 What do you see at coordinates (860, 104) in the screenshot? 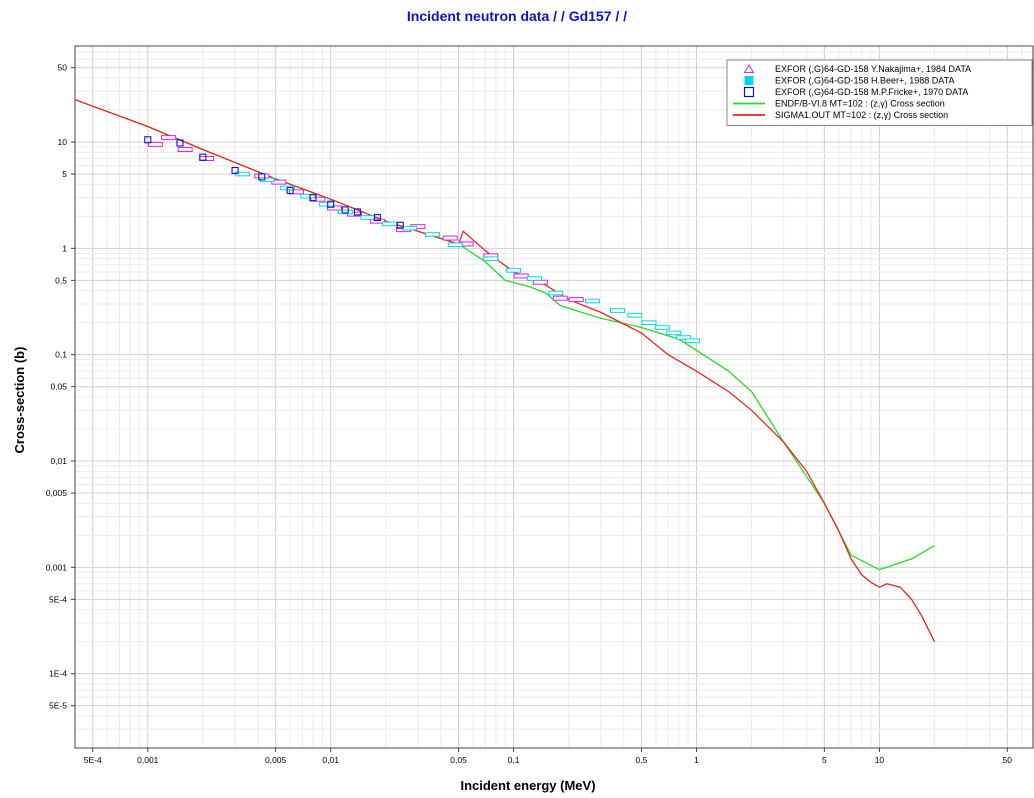
I see `legend-label: ENDF/B-VI.8 MT=102 : (z,γ) Cross section` at bounding box center [860, 104].